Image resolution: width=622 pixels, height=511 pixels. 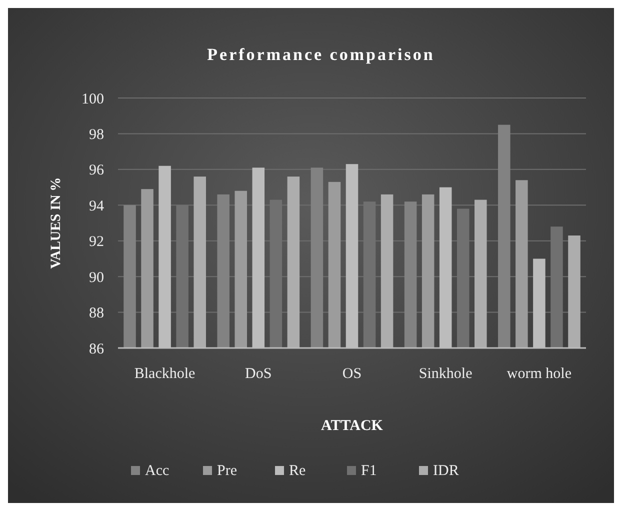 I want to click on chart-title: Performance comparison, so click(x=321, y=54).